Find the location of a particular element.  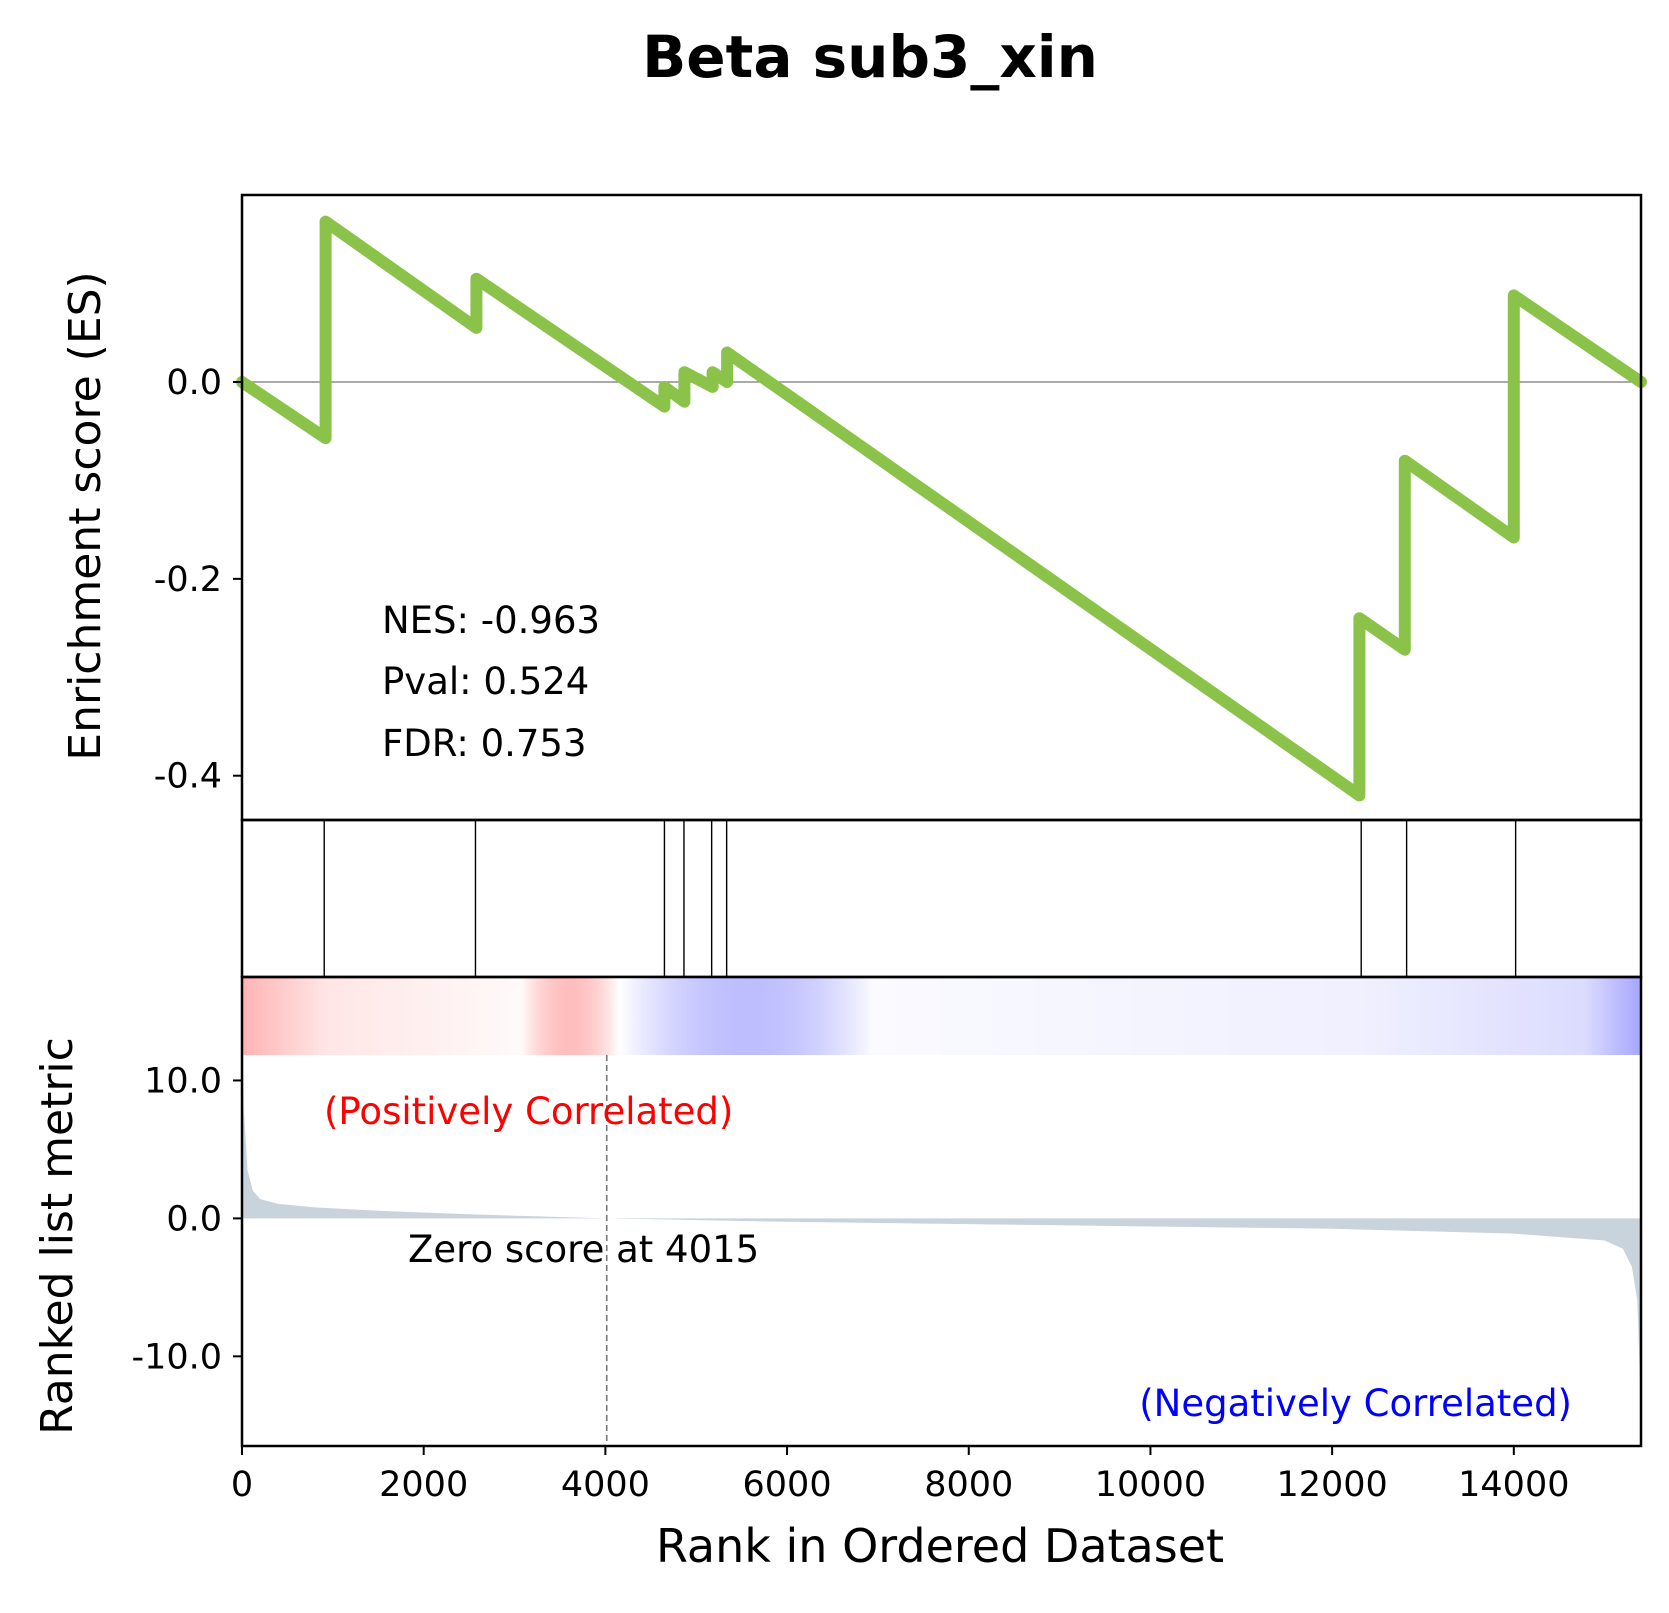

hits-panel is located at coordinates (941, 898).